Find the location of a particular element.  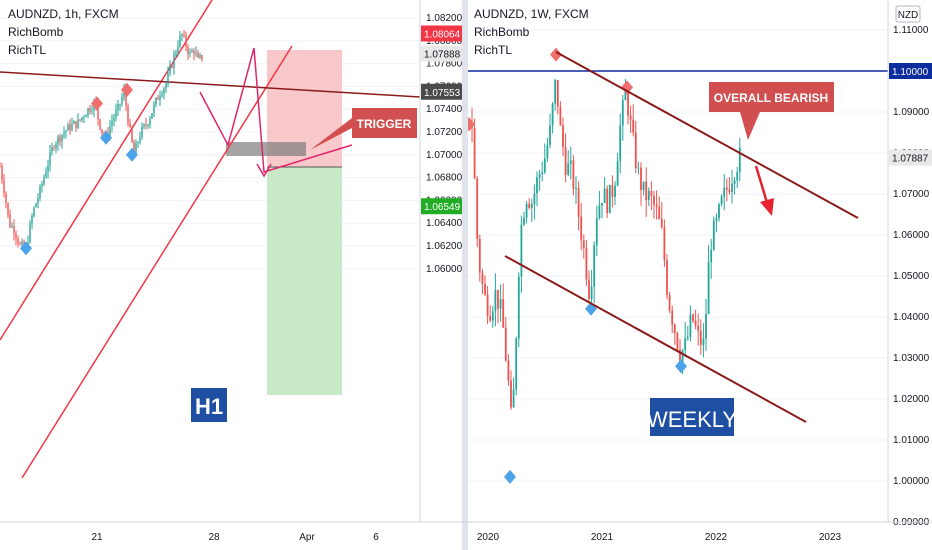

right-y-tick: 1.05000 is located at coordinates (911, 276).